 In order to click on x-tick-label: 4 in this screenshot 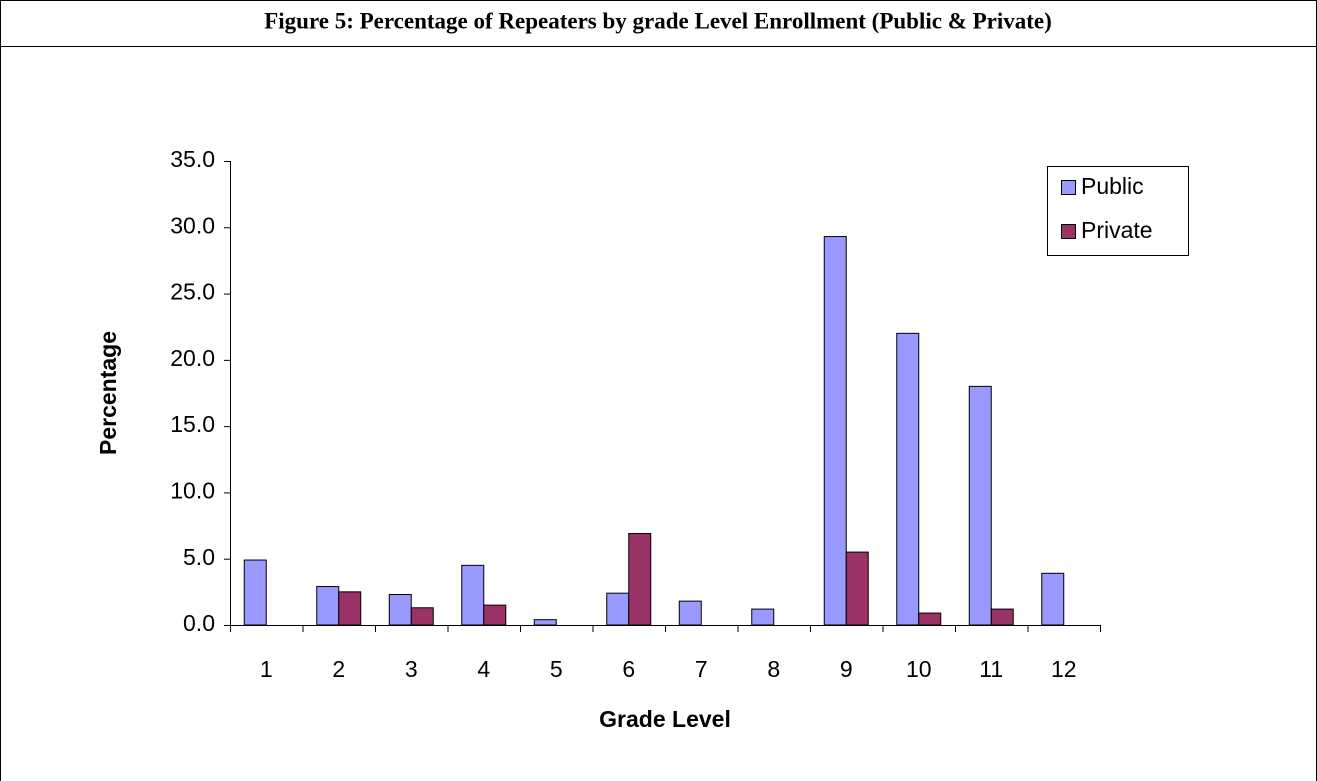, I will do `click(483, 669)`.